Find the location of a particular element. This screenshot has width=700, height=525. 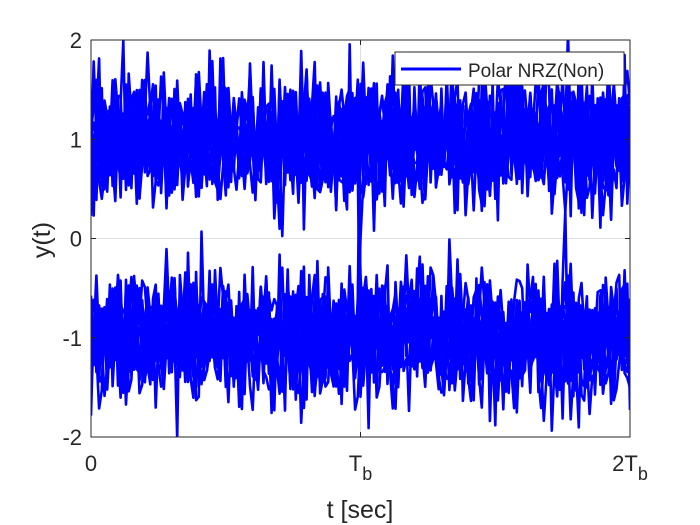

legend: Polar NRZ(Non) is located at coordinates (509, 68).